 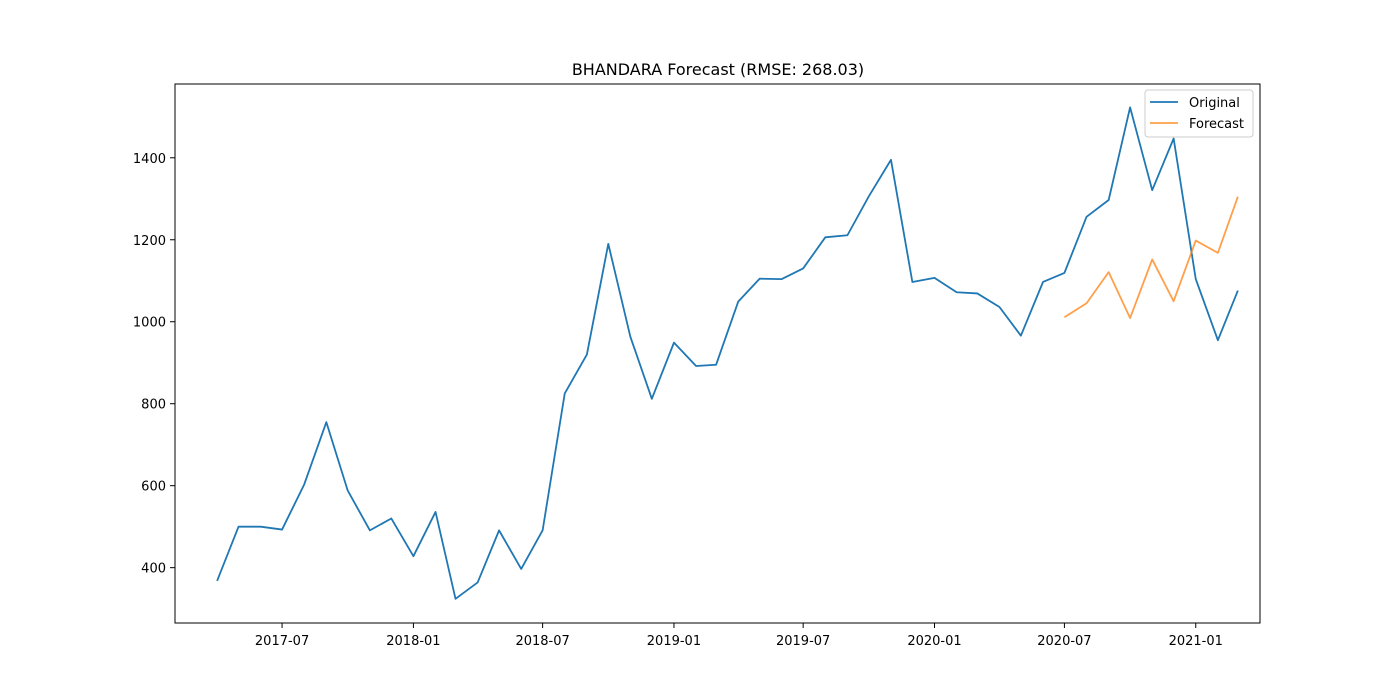 What do you see at coordinates (1216, 124) in the screenshot?
I see `legend-label: Forecast` at bounding box center [1216, 124].